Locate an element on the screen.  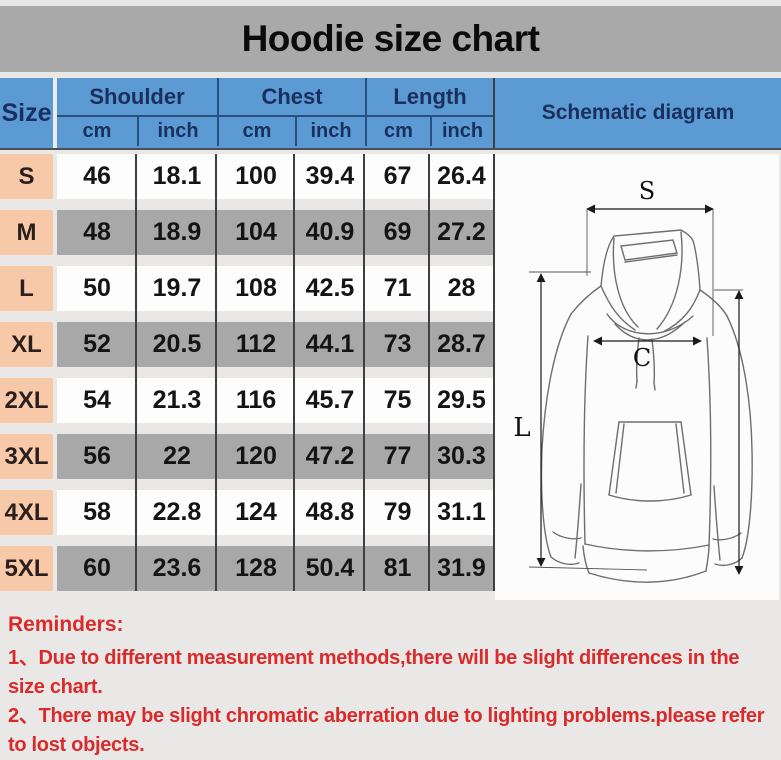
page-title: Hoodie size chart is located at coordinates (390, 38).